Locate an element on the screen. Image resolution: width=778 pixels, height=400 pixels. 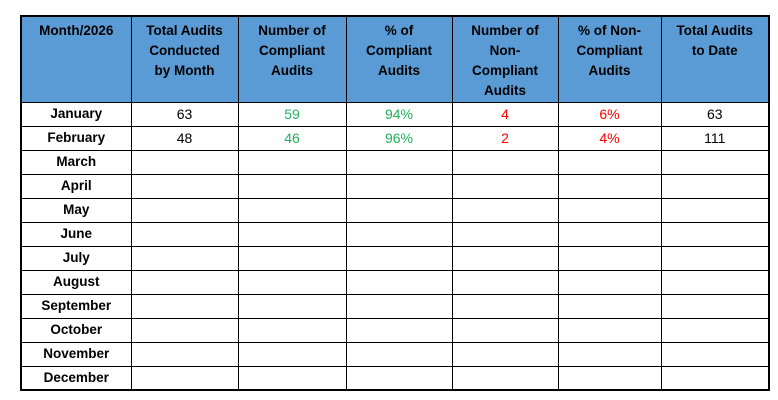
cell-noncompliant-count: 2 is located at coordinates (505, 138).